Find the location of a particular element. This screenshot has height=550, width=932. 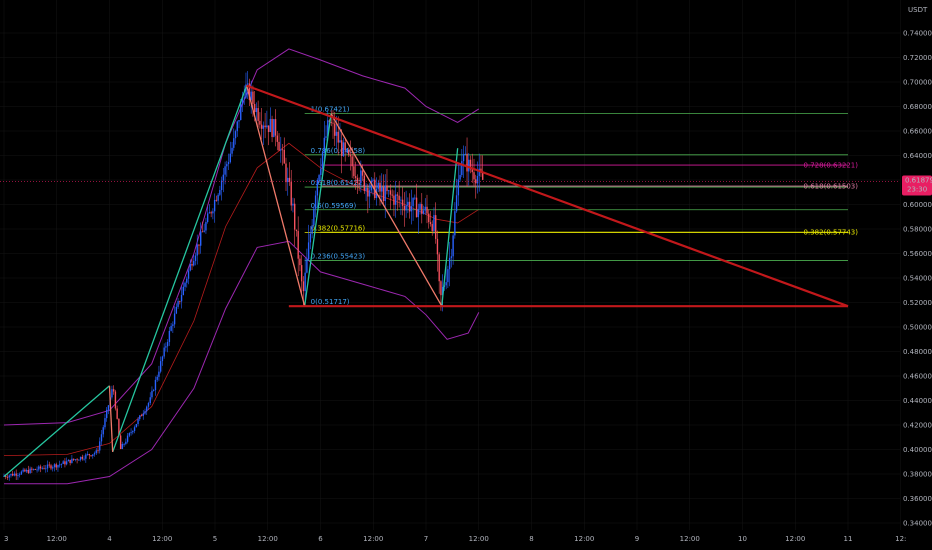

y-tick-label: 0.34000 is located at coordinates (917, 524).